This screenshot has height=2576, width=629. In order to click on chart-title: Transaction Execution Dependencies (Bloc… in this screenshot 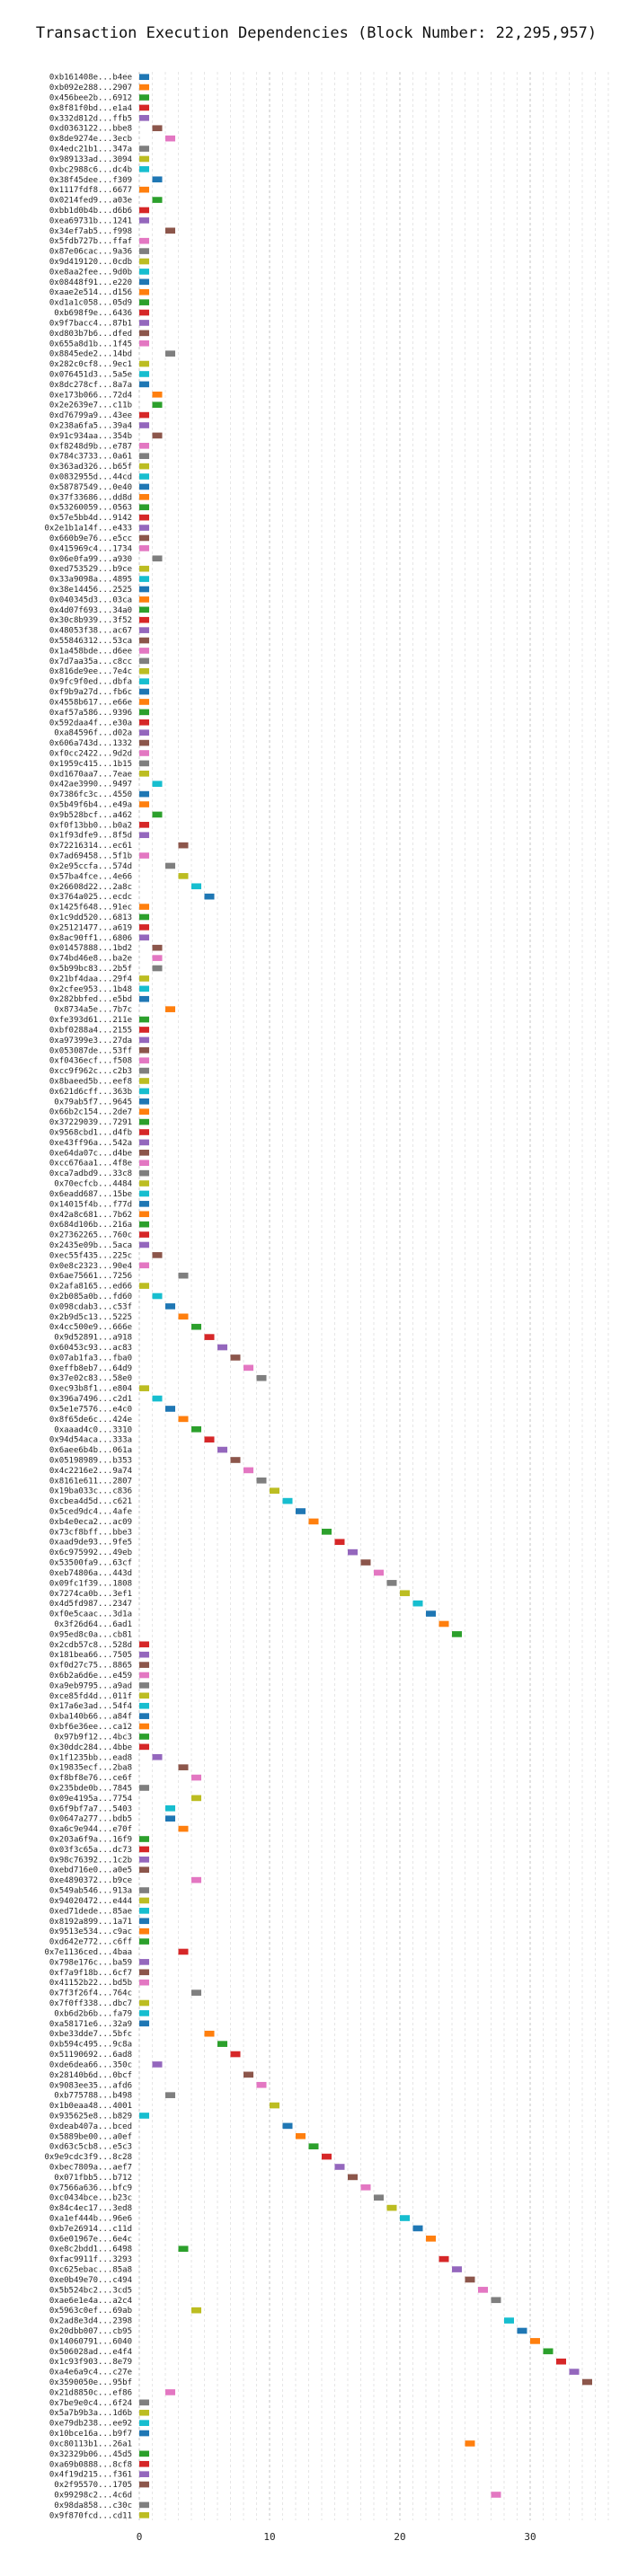, I will do `click(316, 33)`.